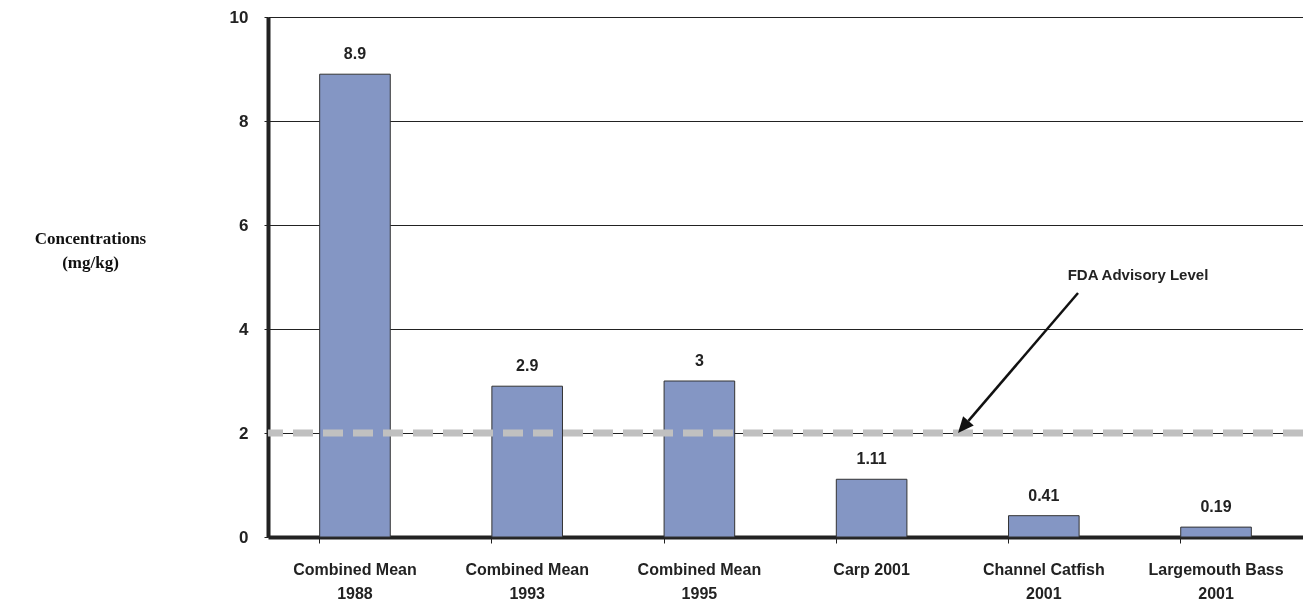 This screenshot has width=1303, height=607. Describe the element at coordinates (1043, 581) in the screenshot. I see `x-tick-label: Channel Catfish 2001` at that location.